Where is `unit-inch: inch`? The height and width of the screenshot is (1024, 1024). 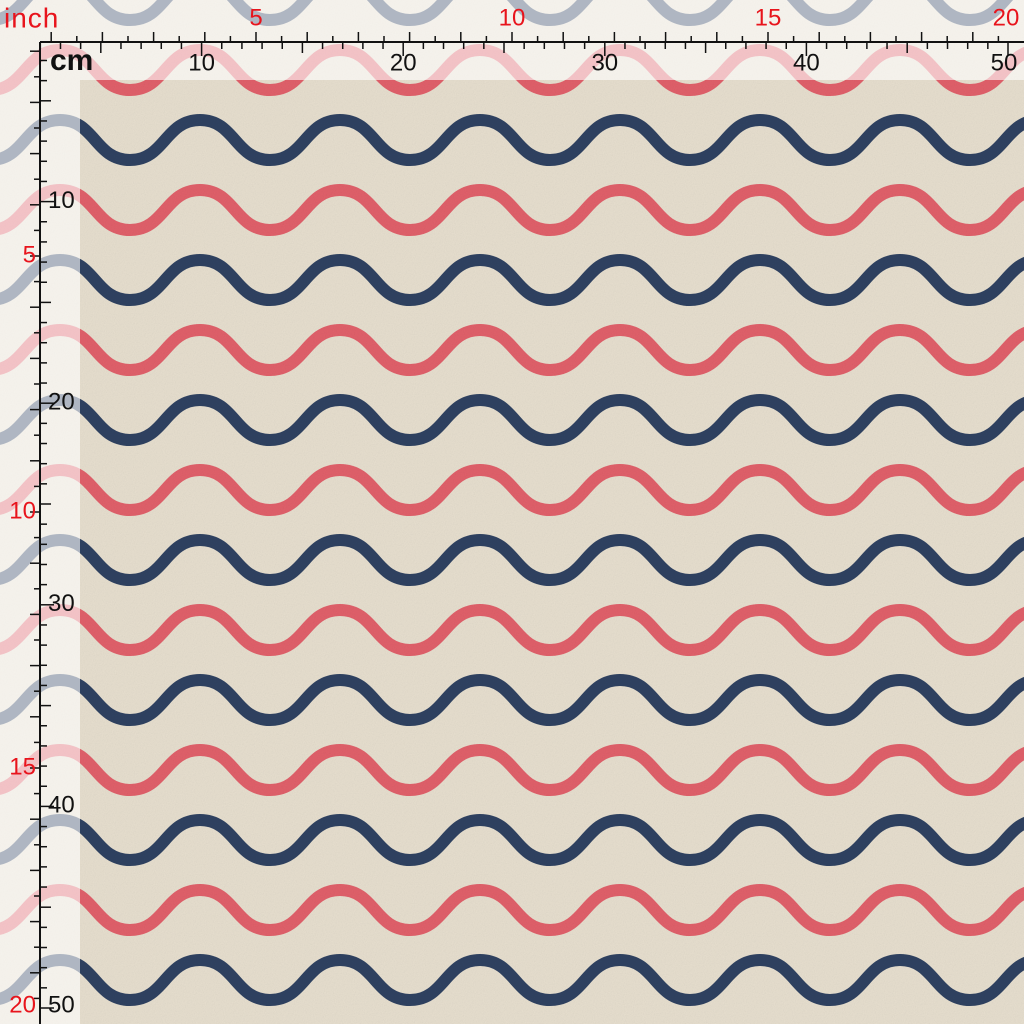
unit-inch: inch is located at coordinates (31, 17).